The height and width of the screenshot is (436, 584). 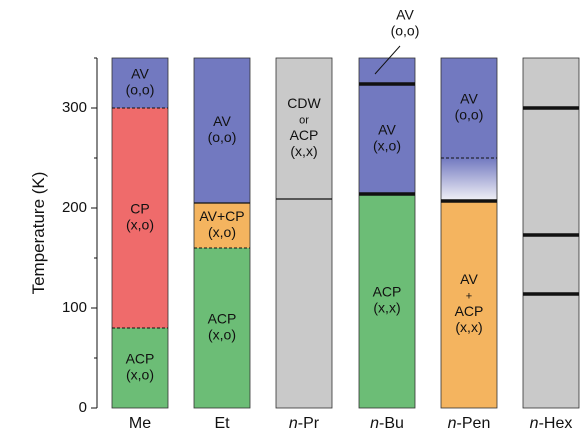 What do you see at coordinates (469, 423) in the screenshot?
I see `x-tick-label: n-Pen` at bounding box center [469, 423].